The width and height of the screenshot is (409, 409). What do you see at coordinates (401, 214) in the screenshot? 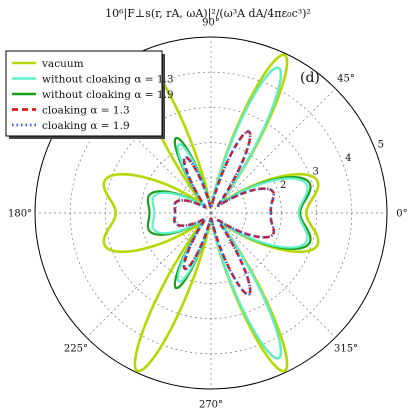
I see `angle-tick-label: 0°` at bounding box center [401, 214].